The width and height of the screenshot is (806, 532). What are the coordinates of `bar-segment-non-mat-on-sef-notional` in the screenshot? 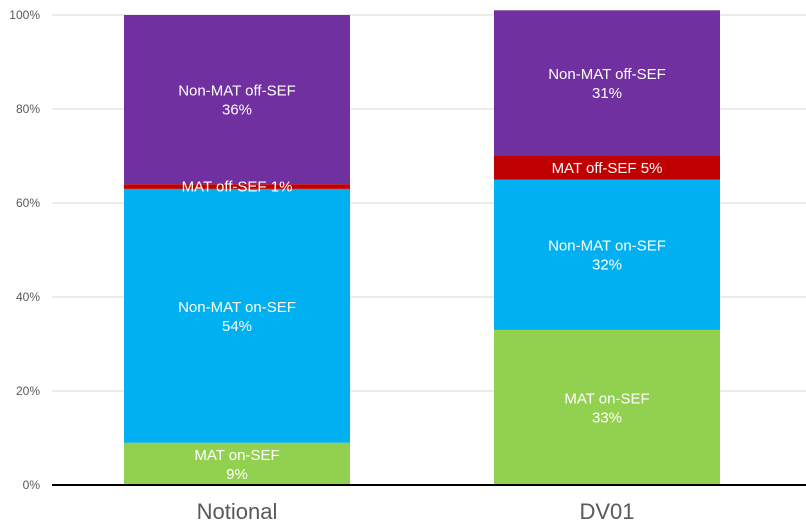 It's located at (237, 315).